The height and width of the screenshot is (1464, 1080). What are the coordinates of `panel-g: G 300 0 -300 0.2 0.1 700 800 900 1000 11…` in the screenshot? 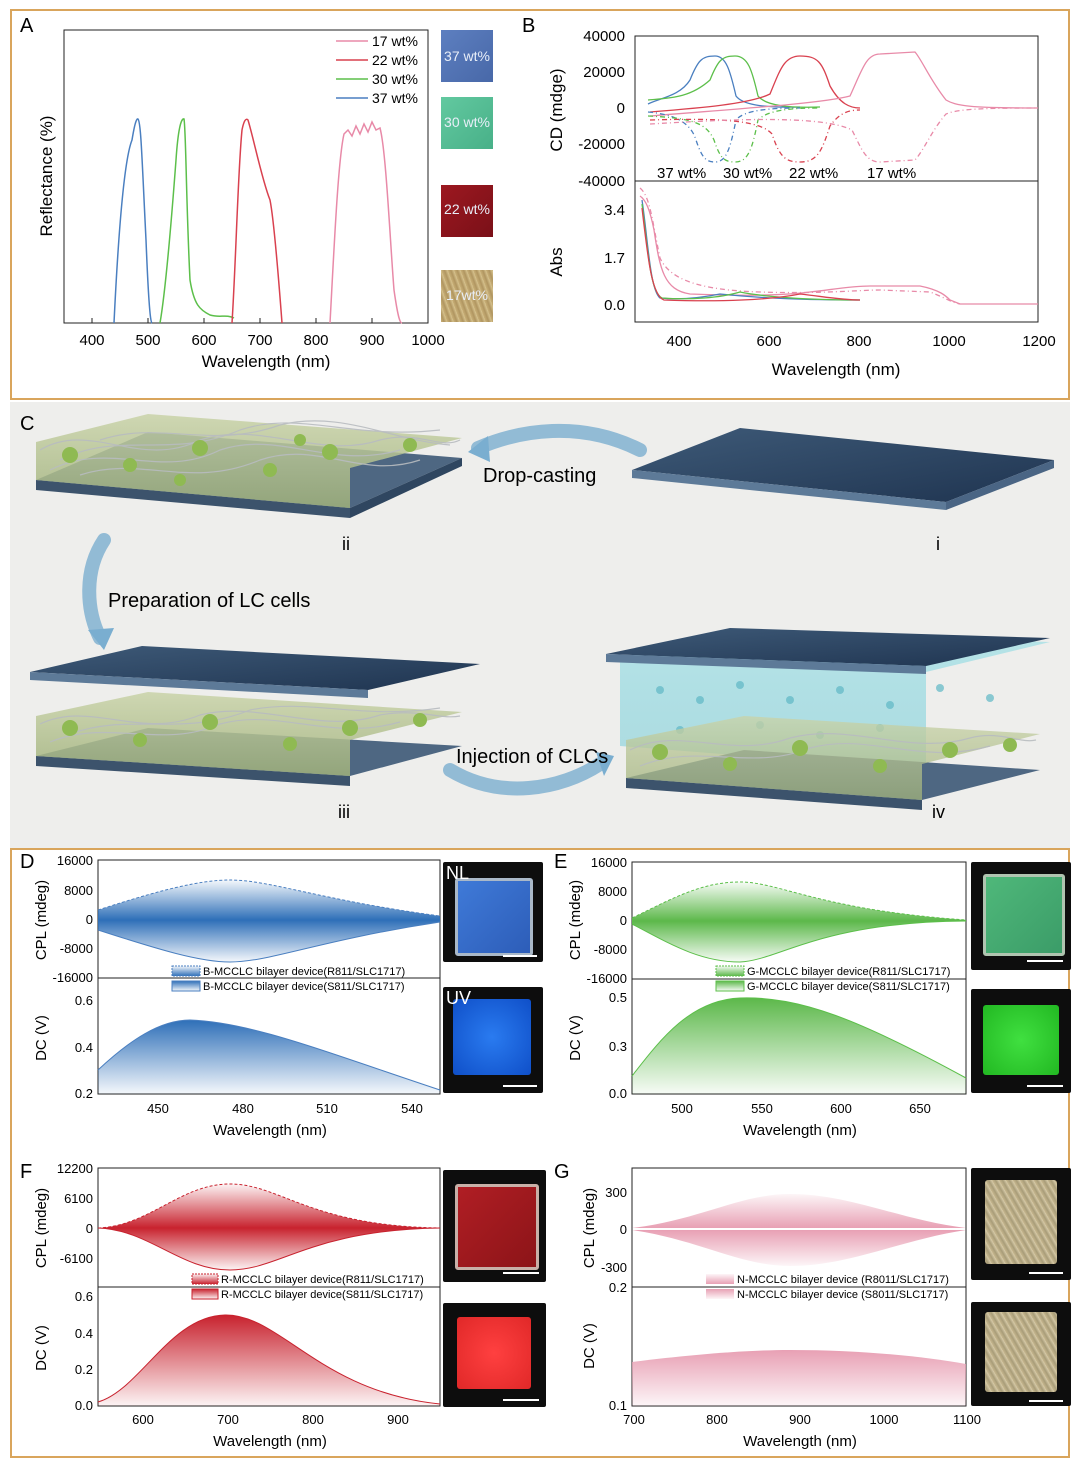 It's located at (767, 1305).